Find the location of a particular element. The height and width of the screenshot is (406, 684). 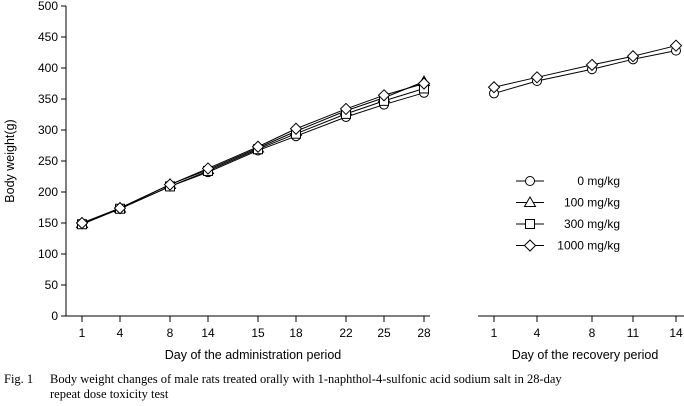

x-tick-label-0-2: 8 is located at coordinates (170, 333).